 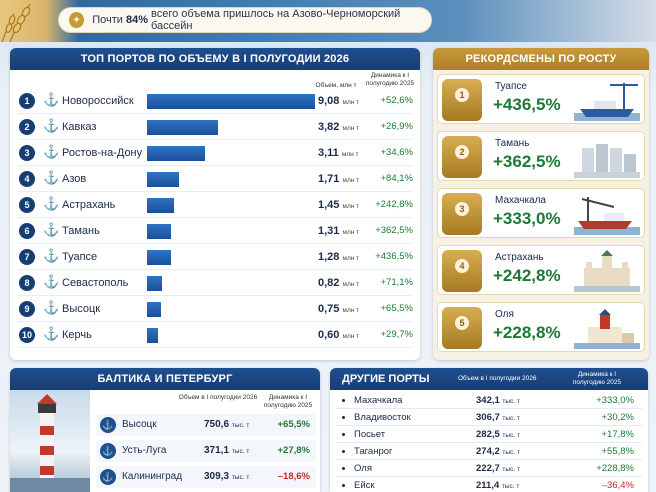 What do you see at coordinates (489, 434) in the screenshot?
I see `table-row: Посьет 282,5 тыс. т +17,8%` at bounding box center [489, 434].